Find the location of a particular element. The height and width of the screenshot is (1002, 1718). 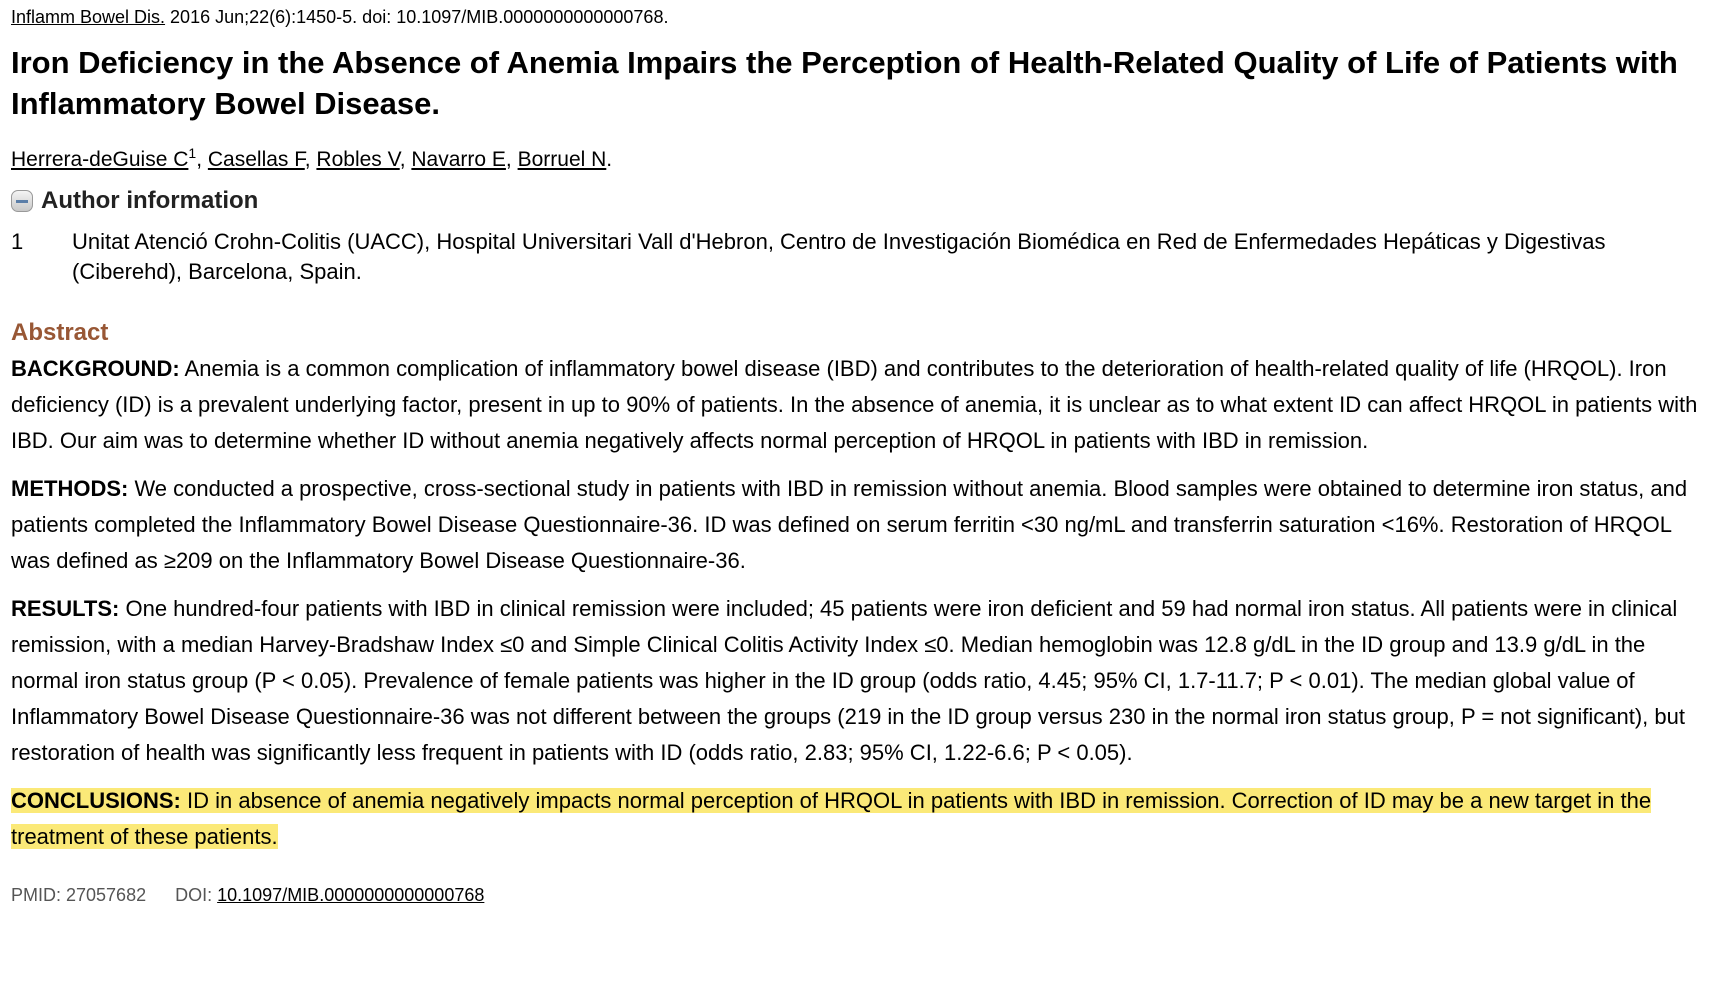

section-label: BACKGROUND: is located at coordinates (95, 368).